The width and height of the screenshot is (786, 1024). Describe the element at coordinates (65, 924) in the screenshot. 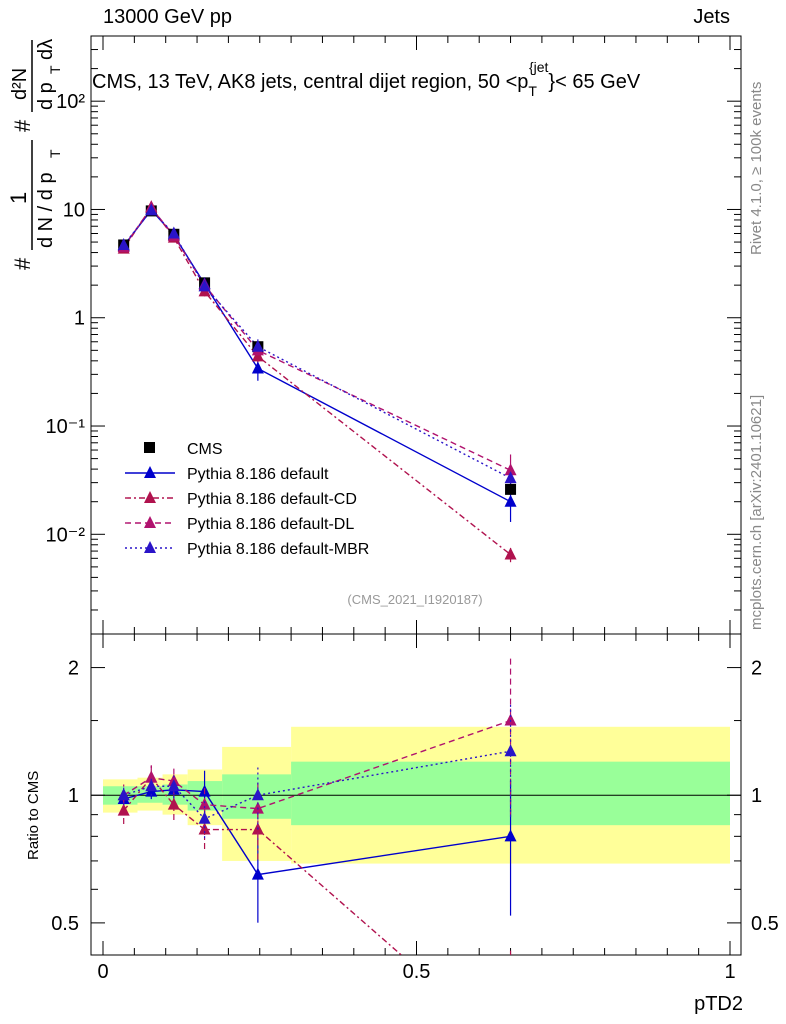

I see `ratio-tick-label-left: 0.5` at that location.